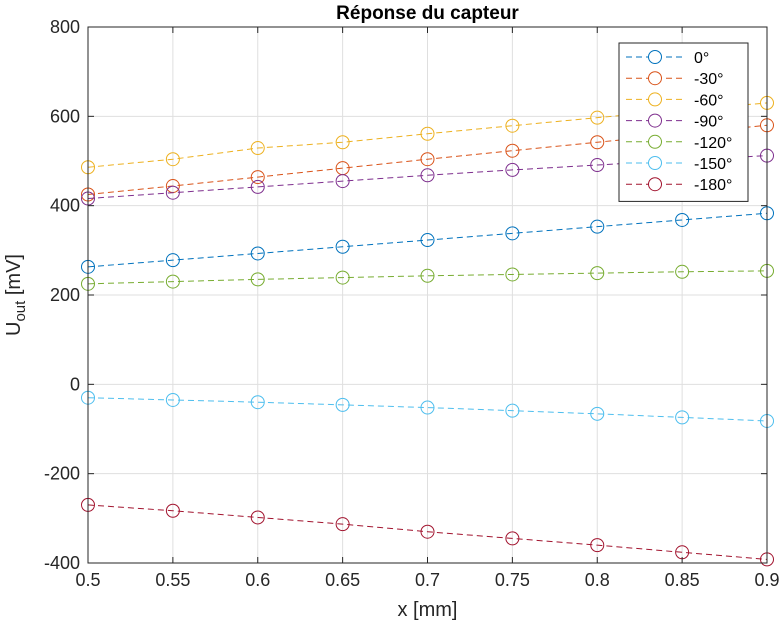 The width and height of the screenshot is (783, 623). I want to click on y-tick-label: -400, so click(62, 563).